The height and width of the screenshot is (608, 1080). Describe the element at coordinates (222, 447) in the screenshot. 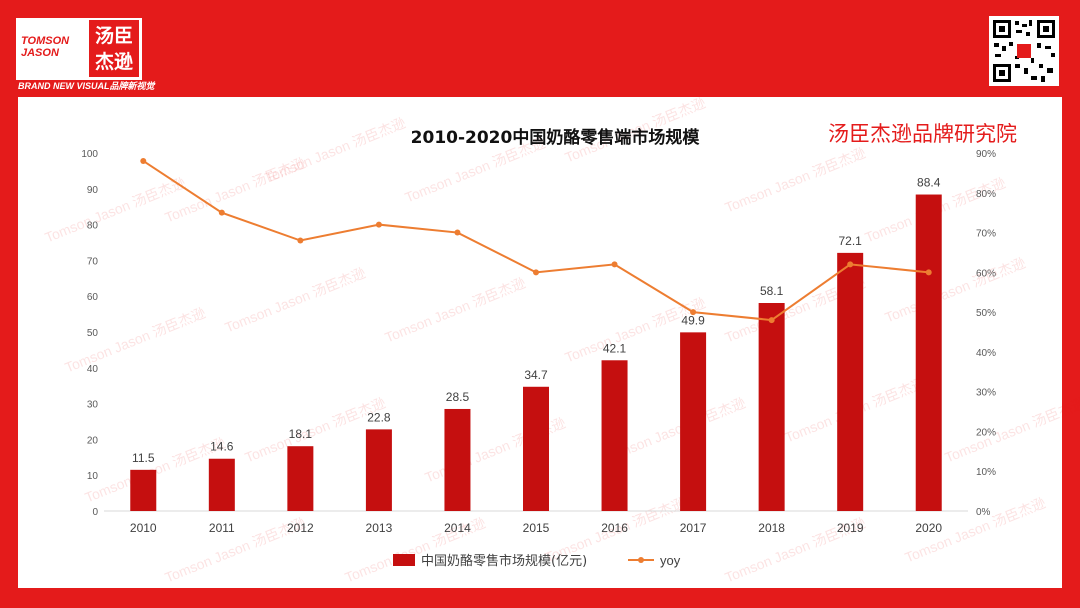

I see `bar-data-label: 14.6` at that location.